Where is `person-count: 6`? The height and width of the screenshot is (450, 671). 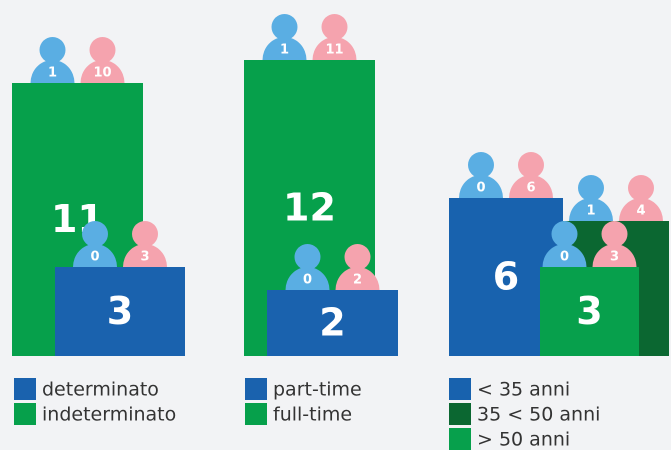 person-count: 6 is located at coordinates (530, 188).